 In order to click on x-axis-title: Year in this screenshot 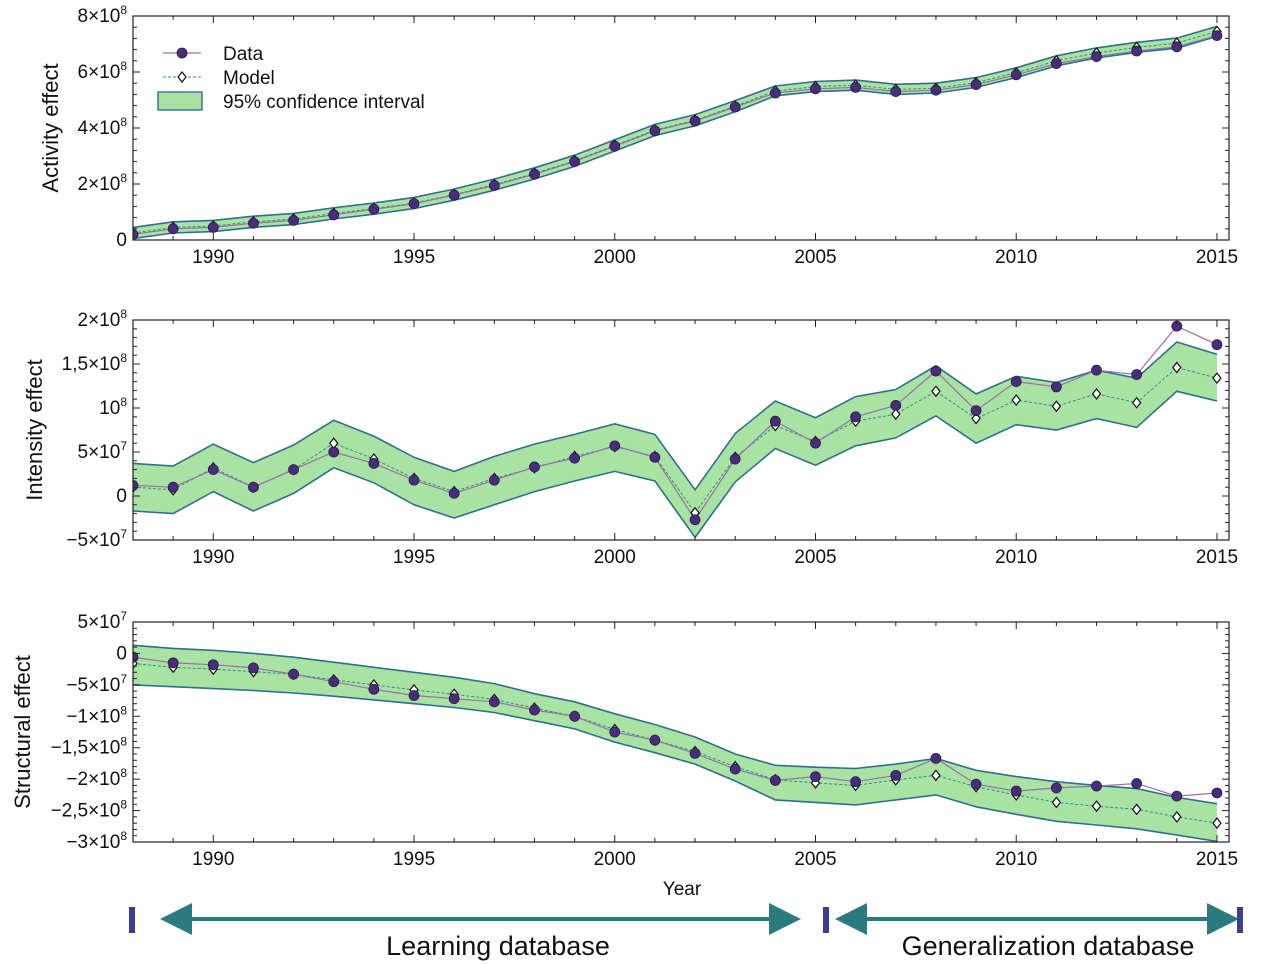, I will do `click(682, 889)`.